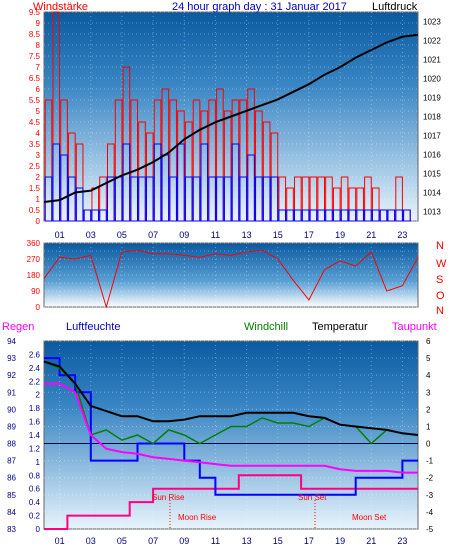  Describe the element at coordinates (35, 435) in the screenshot. I see `rain-tick-7: 1.4` at that location.